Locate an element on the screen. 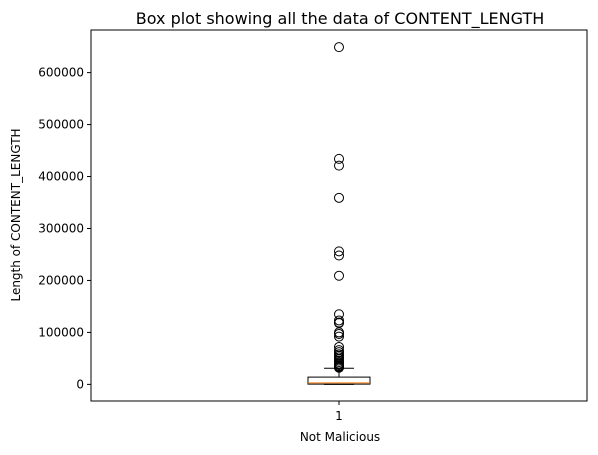 This screenshot has height=455, width=598. y-tick-label: 200000 is located at coordinates (61, 280).